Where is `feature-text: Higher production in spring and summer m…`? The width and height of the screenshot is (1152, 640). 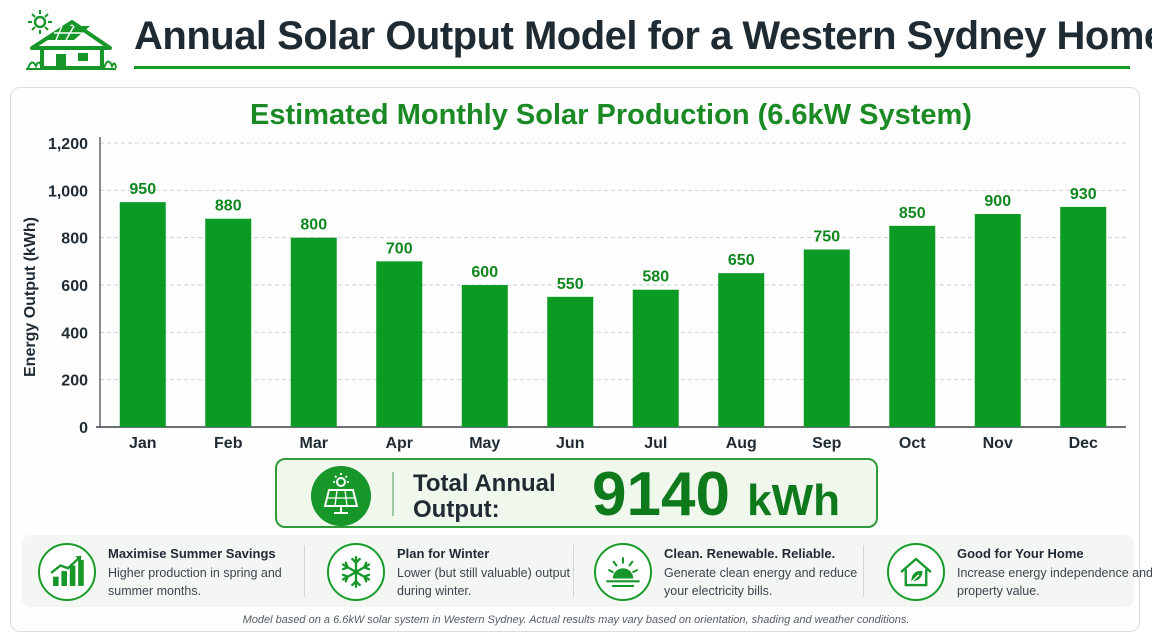 feature-text: Higher production in spring and summer m… is located at coordinates (195, 582).